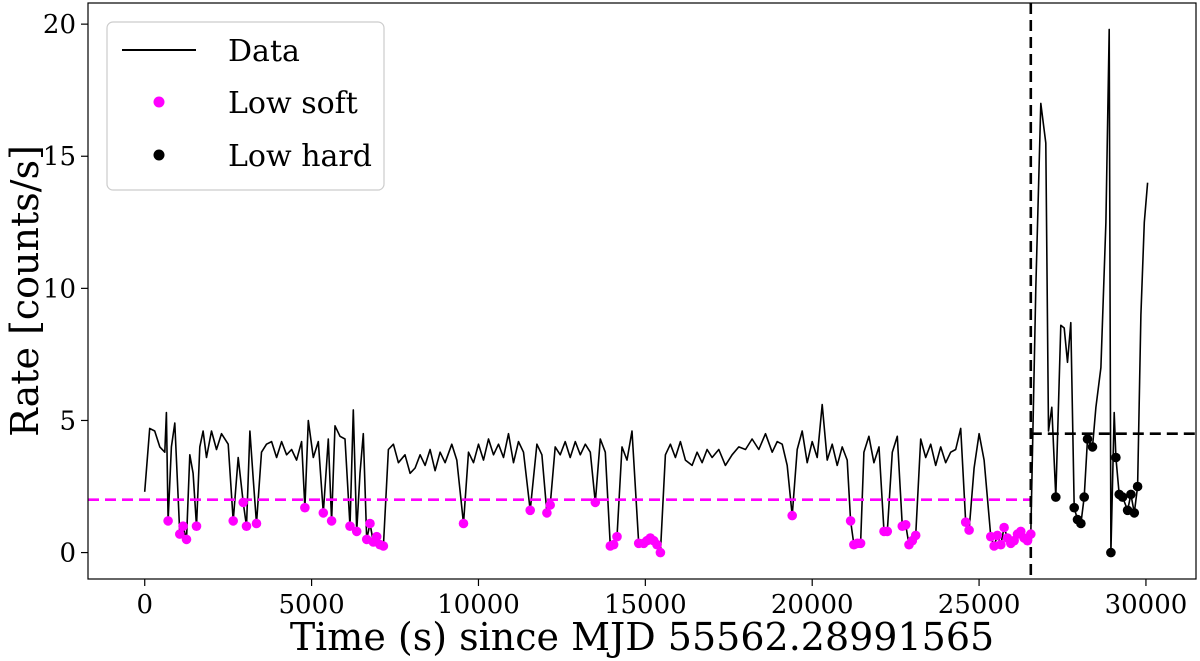  I want to click on x-tick-label: 5000, so click(312, 605).